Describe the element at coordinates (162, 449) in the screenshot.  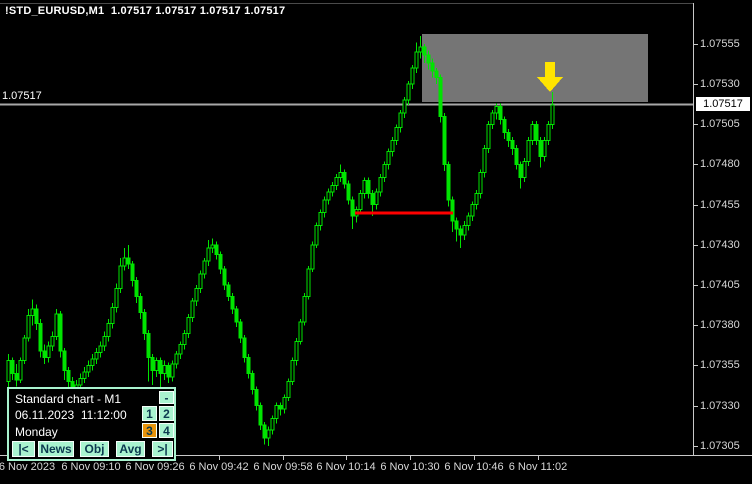
I see `panel-last-button: >|` at that location.